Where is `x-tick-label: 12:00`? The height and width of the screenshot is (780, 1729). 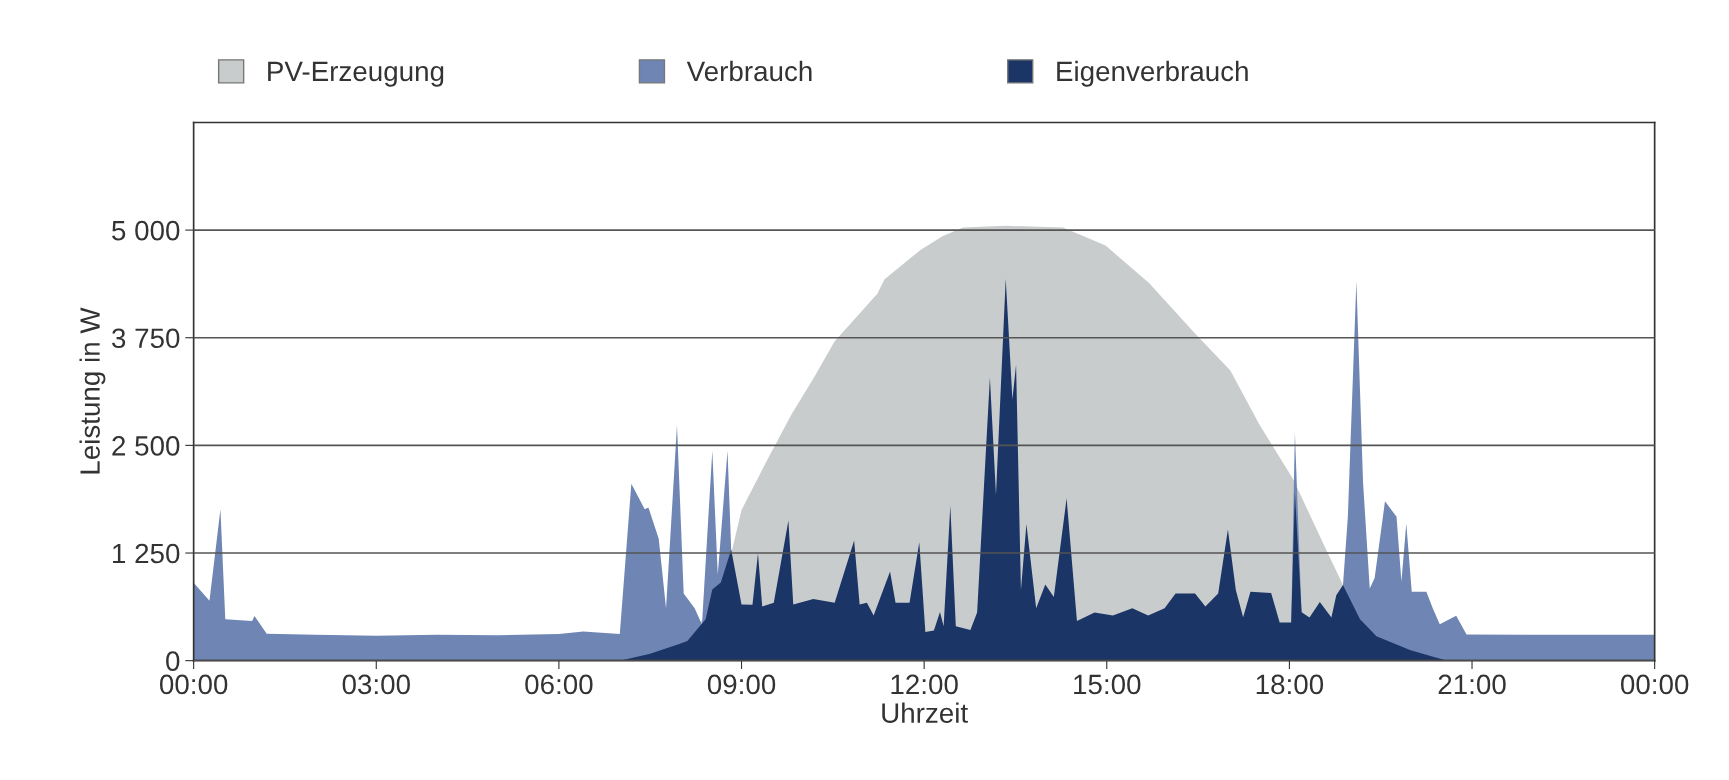 x-tick-label: 12:00 is located at coordinates (924, 684).